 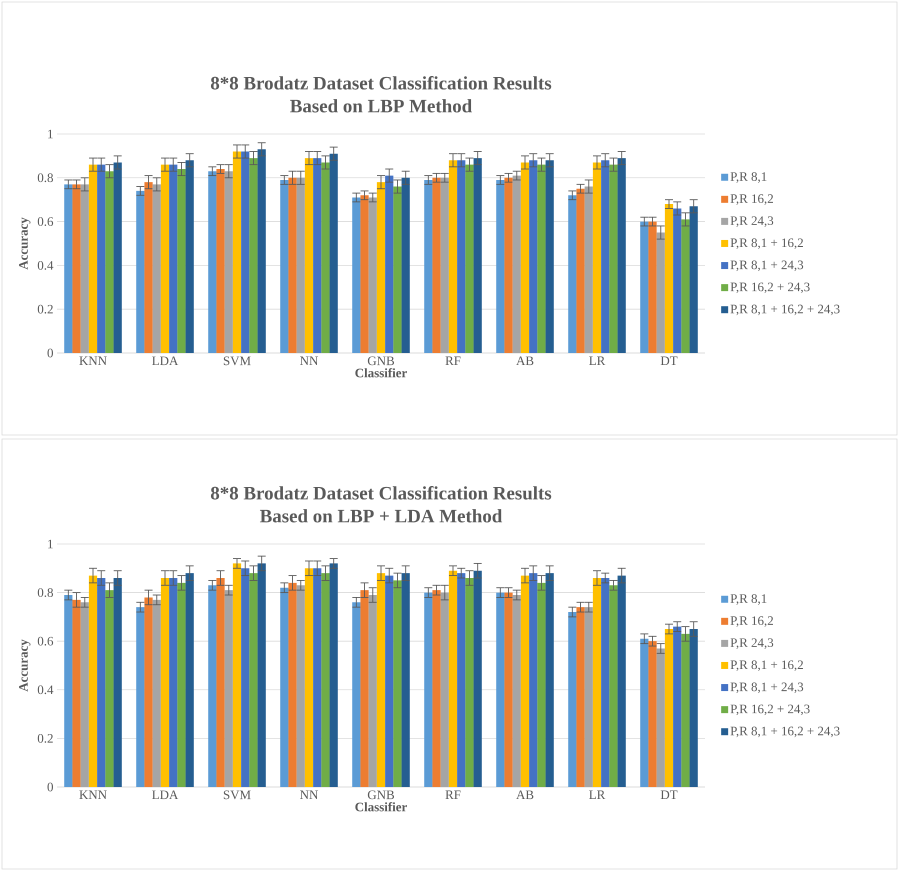 I want to click on chart-title: 8*8 Brodatz Dataset Classification Results Based on LBP + LDA Method, so click(x=381, y=504).